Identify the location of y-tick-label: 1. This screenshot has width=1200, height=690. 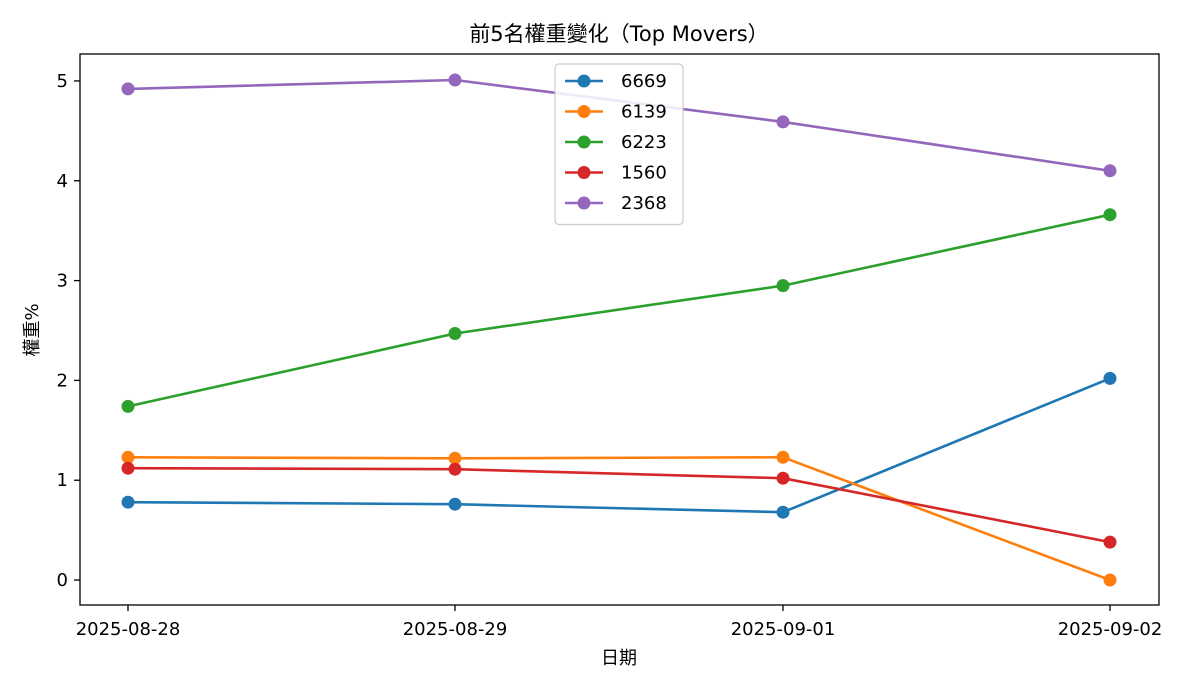
(62, 480).